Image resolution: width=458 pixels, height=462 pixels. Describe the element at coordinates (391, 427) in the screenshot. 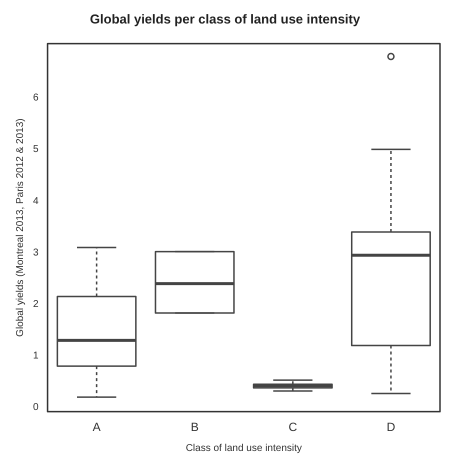

I see `x-tick-label: D` at that location.